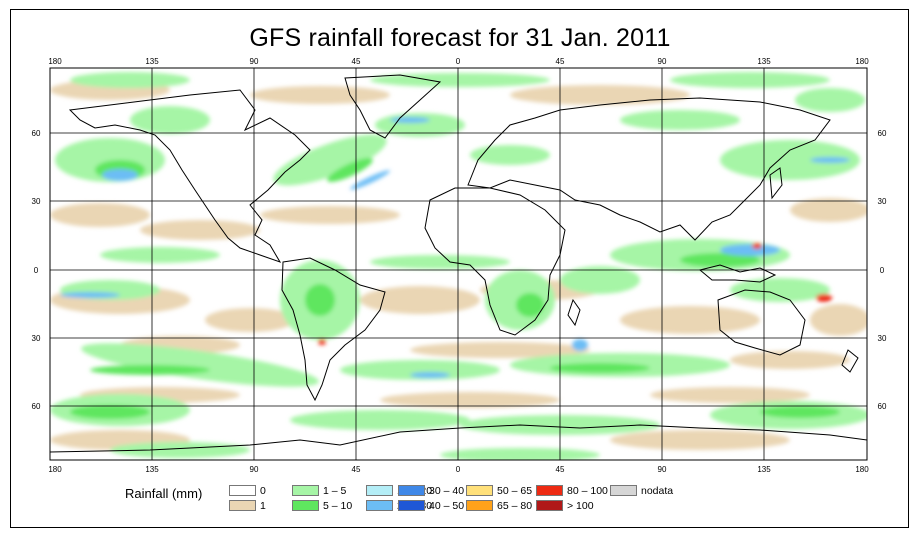 The width and height of the screenshot is (920, 539). Describe the element at coordinates (189, 176) in the screenshot. I see `north-america-outline` at that location.